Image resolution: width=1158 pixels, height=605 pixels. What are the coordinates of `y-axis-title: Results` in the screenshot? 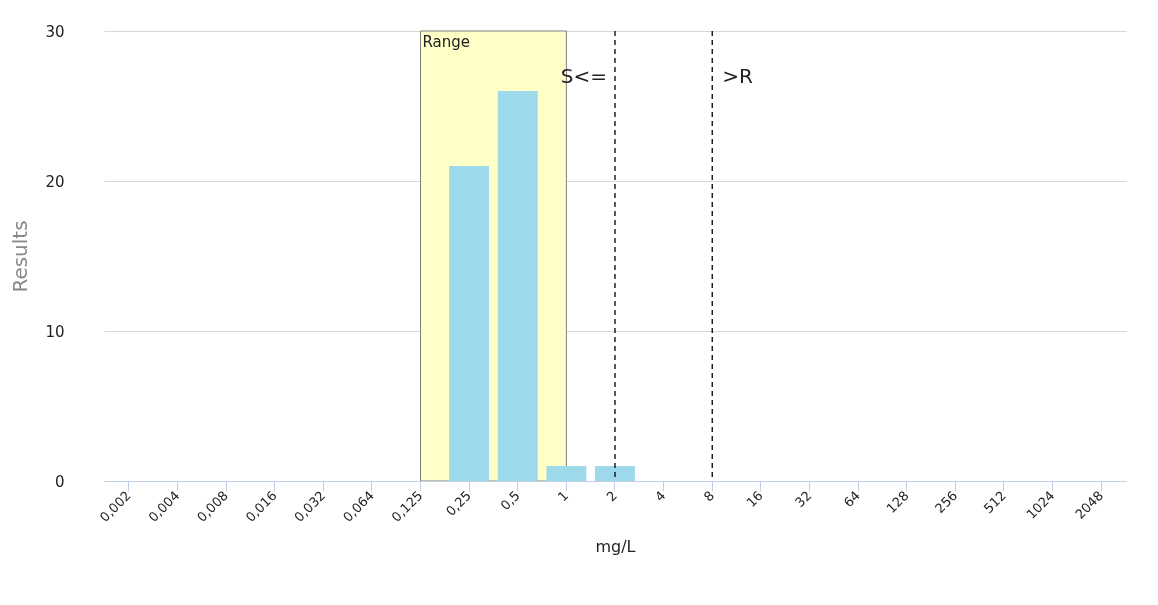 It's located at (20, 256).